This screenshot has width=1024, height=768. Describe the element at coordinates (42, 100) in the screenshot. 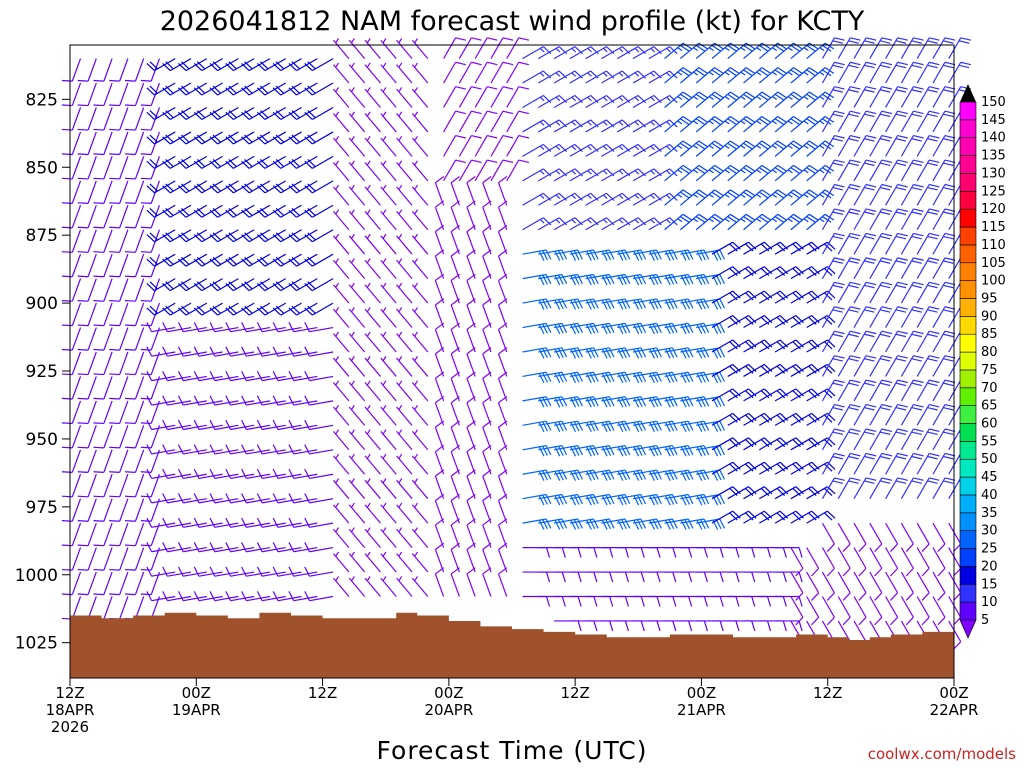

I see `y-tick-label: 825` at that location.